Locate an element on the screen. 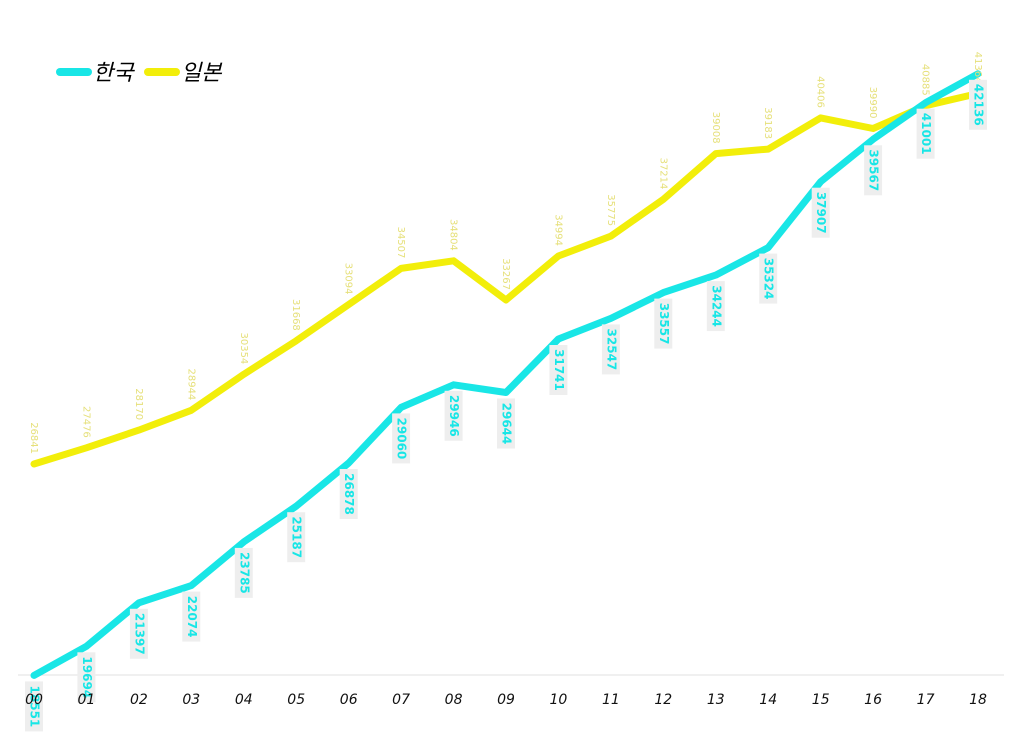 The width and height of the screenshot is (1024, 736). data-label-jp-10: 34994 is located at coordinates (557, 230).